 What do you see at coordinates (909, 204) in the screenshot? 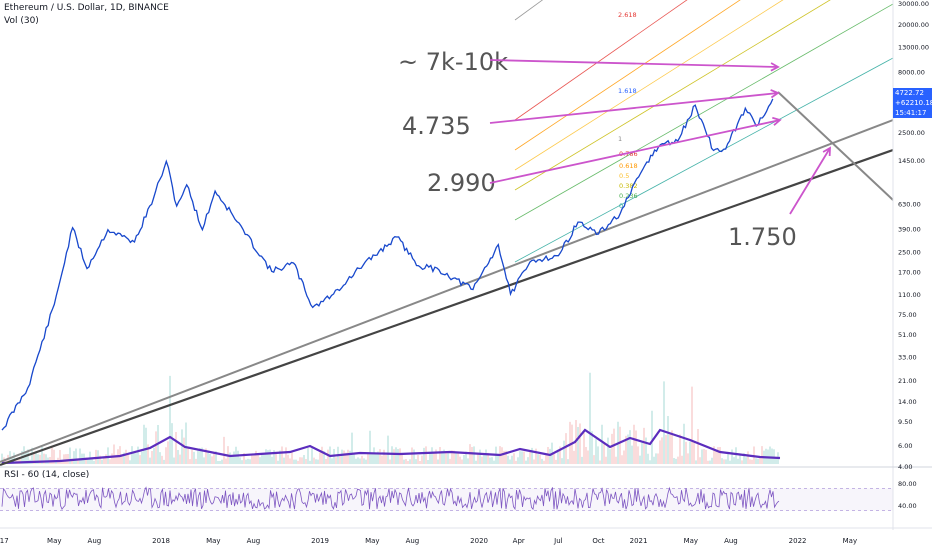
I see `y-tick-label: 630.00` at bounding box center [909, 204].